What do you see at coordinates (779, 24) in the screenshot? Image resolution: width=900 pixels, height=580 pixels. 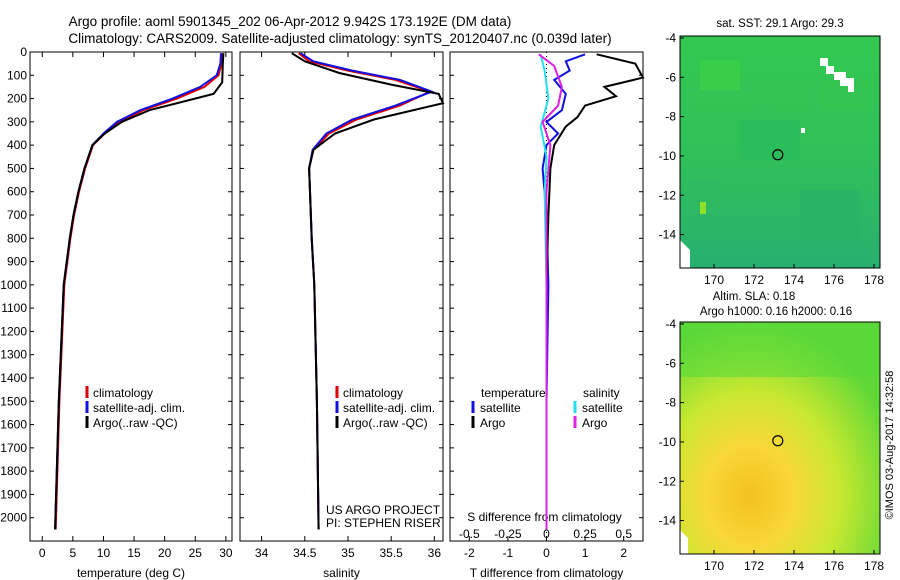 I see `map-title: sat. SST: 29.1 Argo: 29.3` at bounding box center [779, 24].